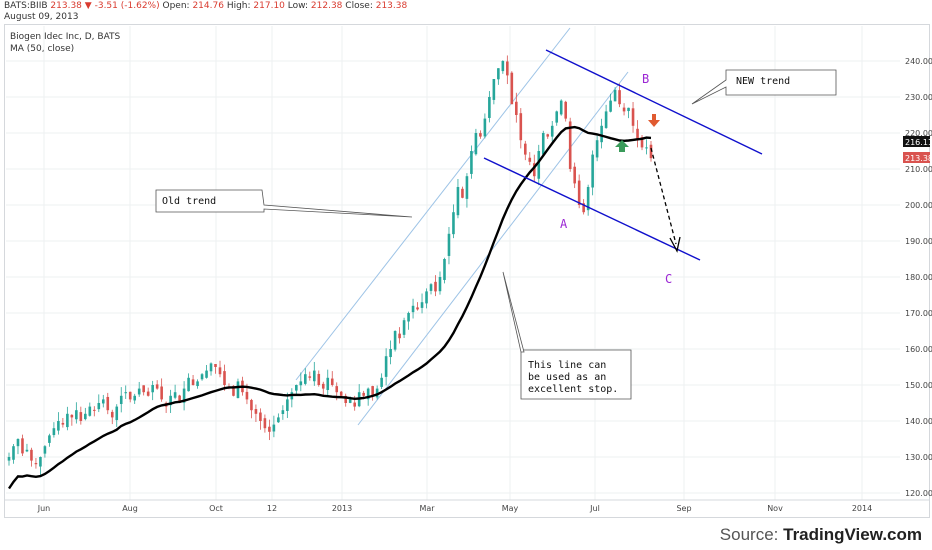 The width and height of the screenshot is (932, 550). Describe the element at coordinates (41, 17) in the screenshot. I see `date-label: August 09, 2013` at that location.